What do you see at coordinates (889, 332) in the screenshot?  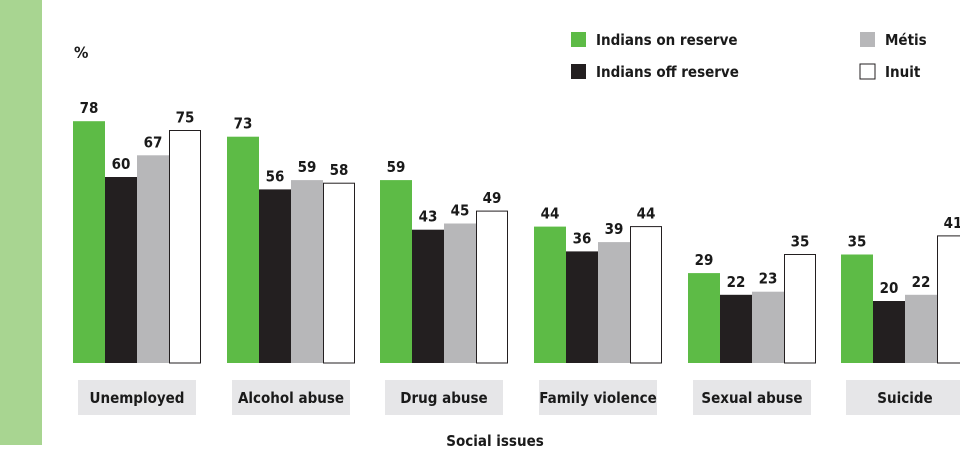 I see `bar-suicide-indians-off-reserve` at bounding box center [889, 332].